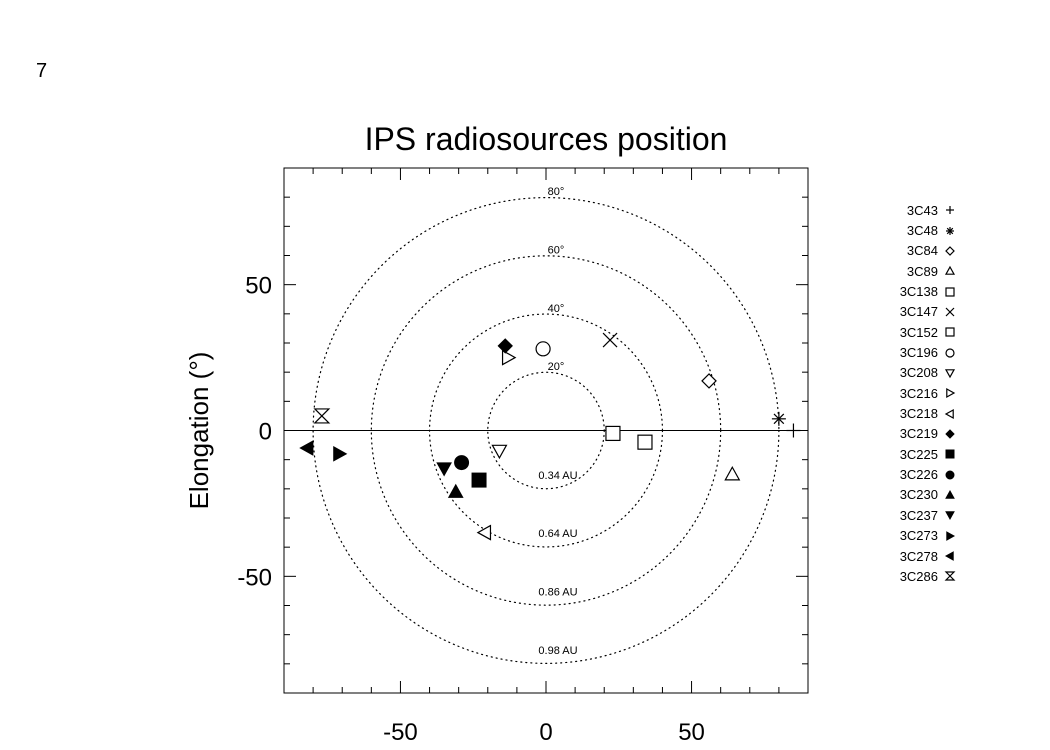 Image resolution: width=1050 pixels, height=750 pixels. I want to click on legend-label: 3C237, so click(918, 515).